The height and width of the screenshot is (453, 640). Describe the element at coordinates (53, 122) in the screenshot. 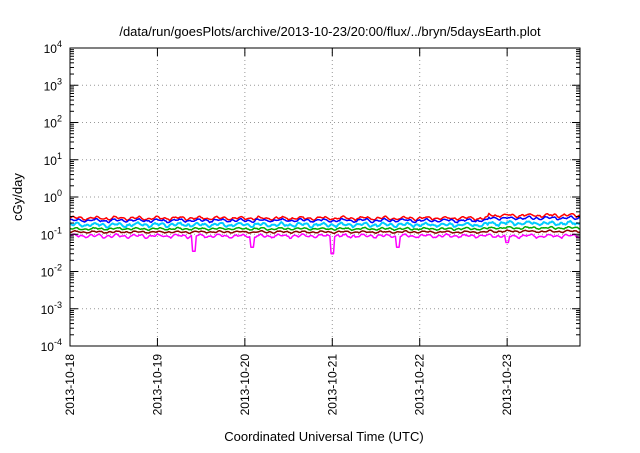

I see `y-tick-label: 10²` at that location.